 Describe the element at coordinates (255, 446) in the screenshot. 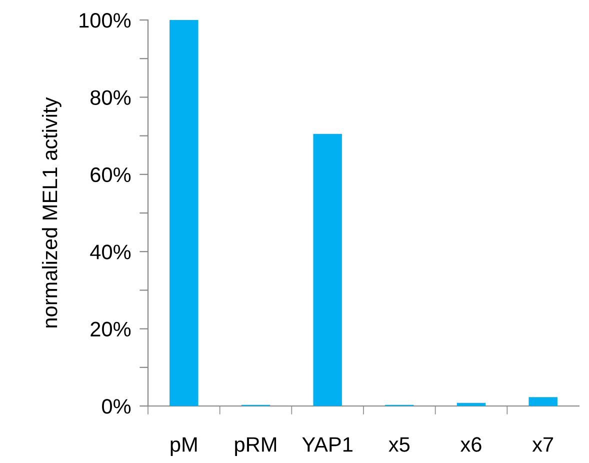

I see `x-tick-label: pRM` at that location.